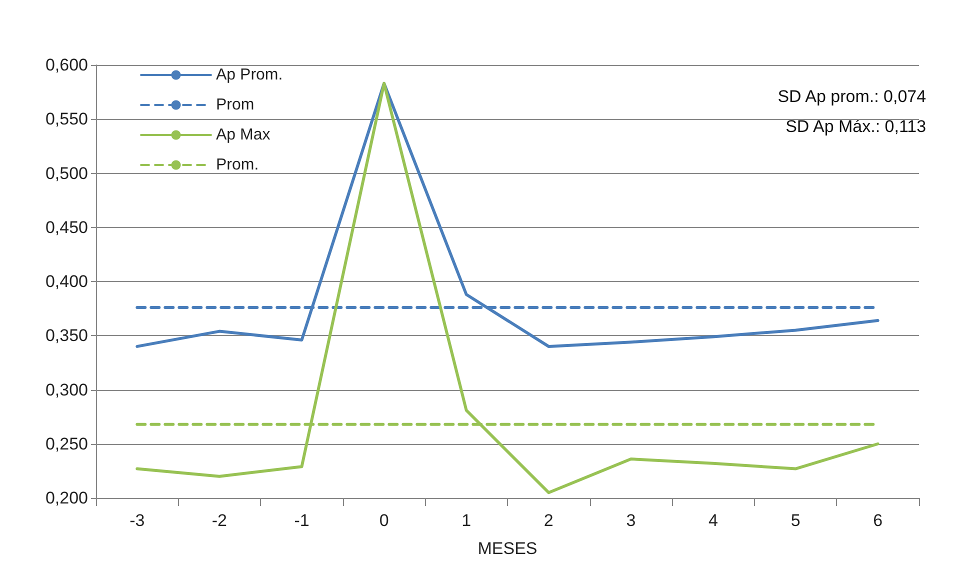 The image size is (957, 581). What do you see at coordinates (243, 135) in the screenshot?
I see `legend-label: Ap Max` at bounding box center [243, 135].